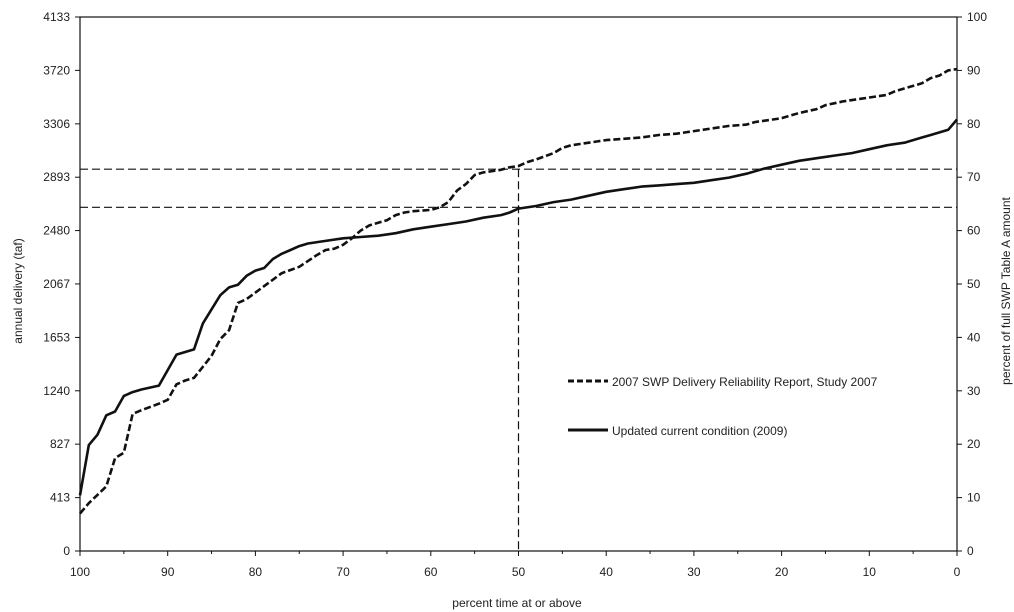 This screenshot has height=612, width=1014. Describe the element at coordinates (256, 572) in the screenshot. I see `x-tick-label: 80` at that location.